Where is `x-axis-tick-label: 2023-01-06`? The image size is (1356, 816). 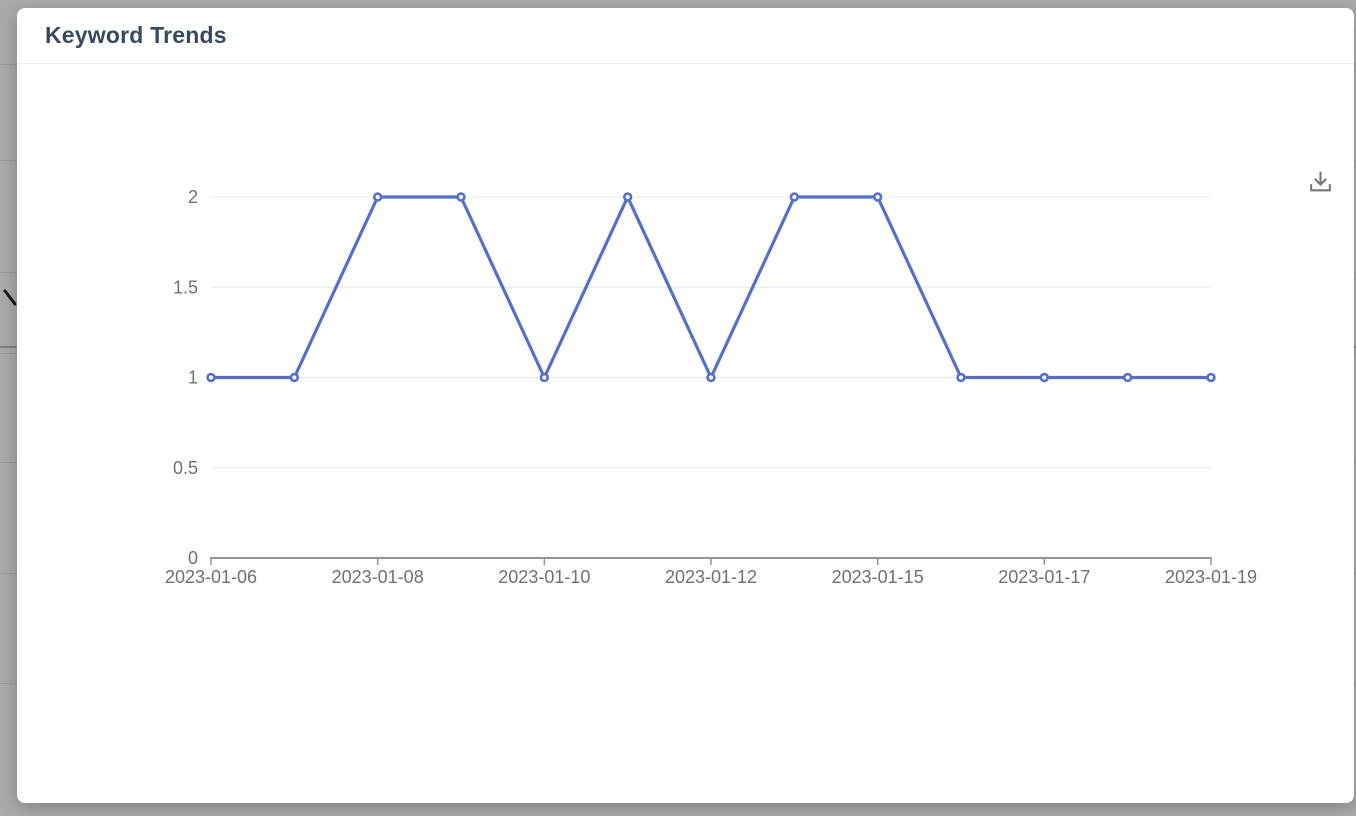 x-axis-tick-label: 2023-01-06 is located at coordinates (211, 577).